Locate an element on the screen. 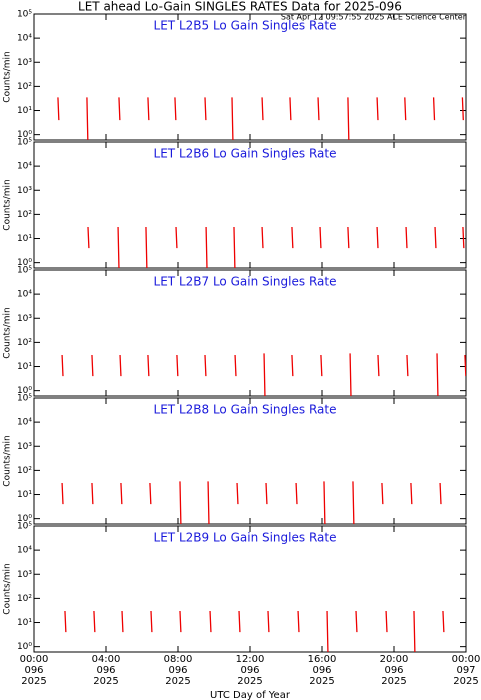  panel-title: LET L2B8 Lo Gain Singles Rate is located at coordinates (245, 410).